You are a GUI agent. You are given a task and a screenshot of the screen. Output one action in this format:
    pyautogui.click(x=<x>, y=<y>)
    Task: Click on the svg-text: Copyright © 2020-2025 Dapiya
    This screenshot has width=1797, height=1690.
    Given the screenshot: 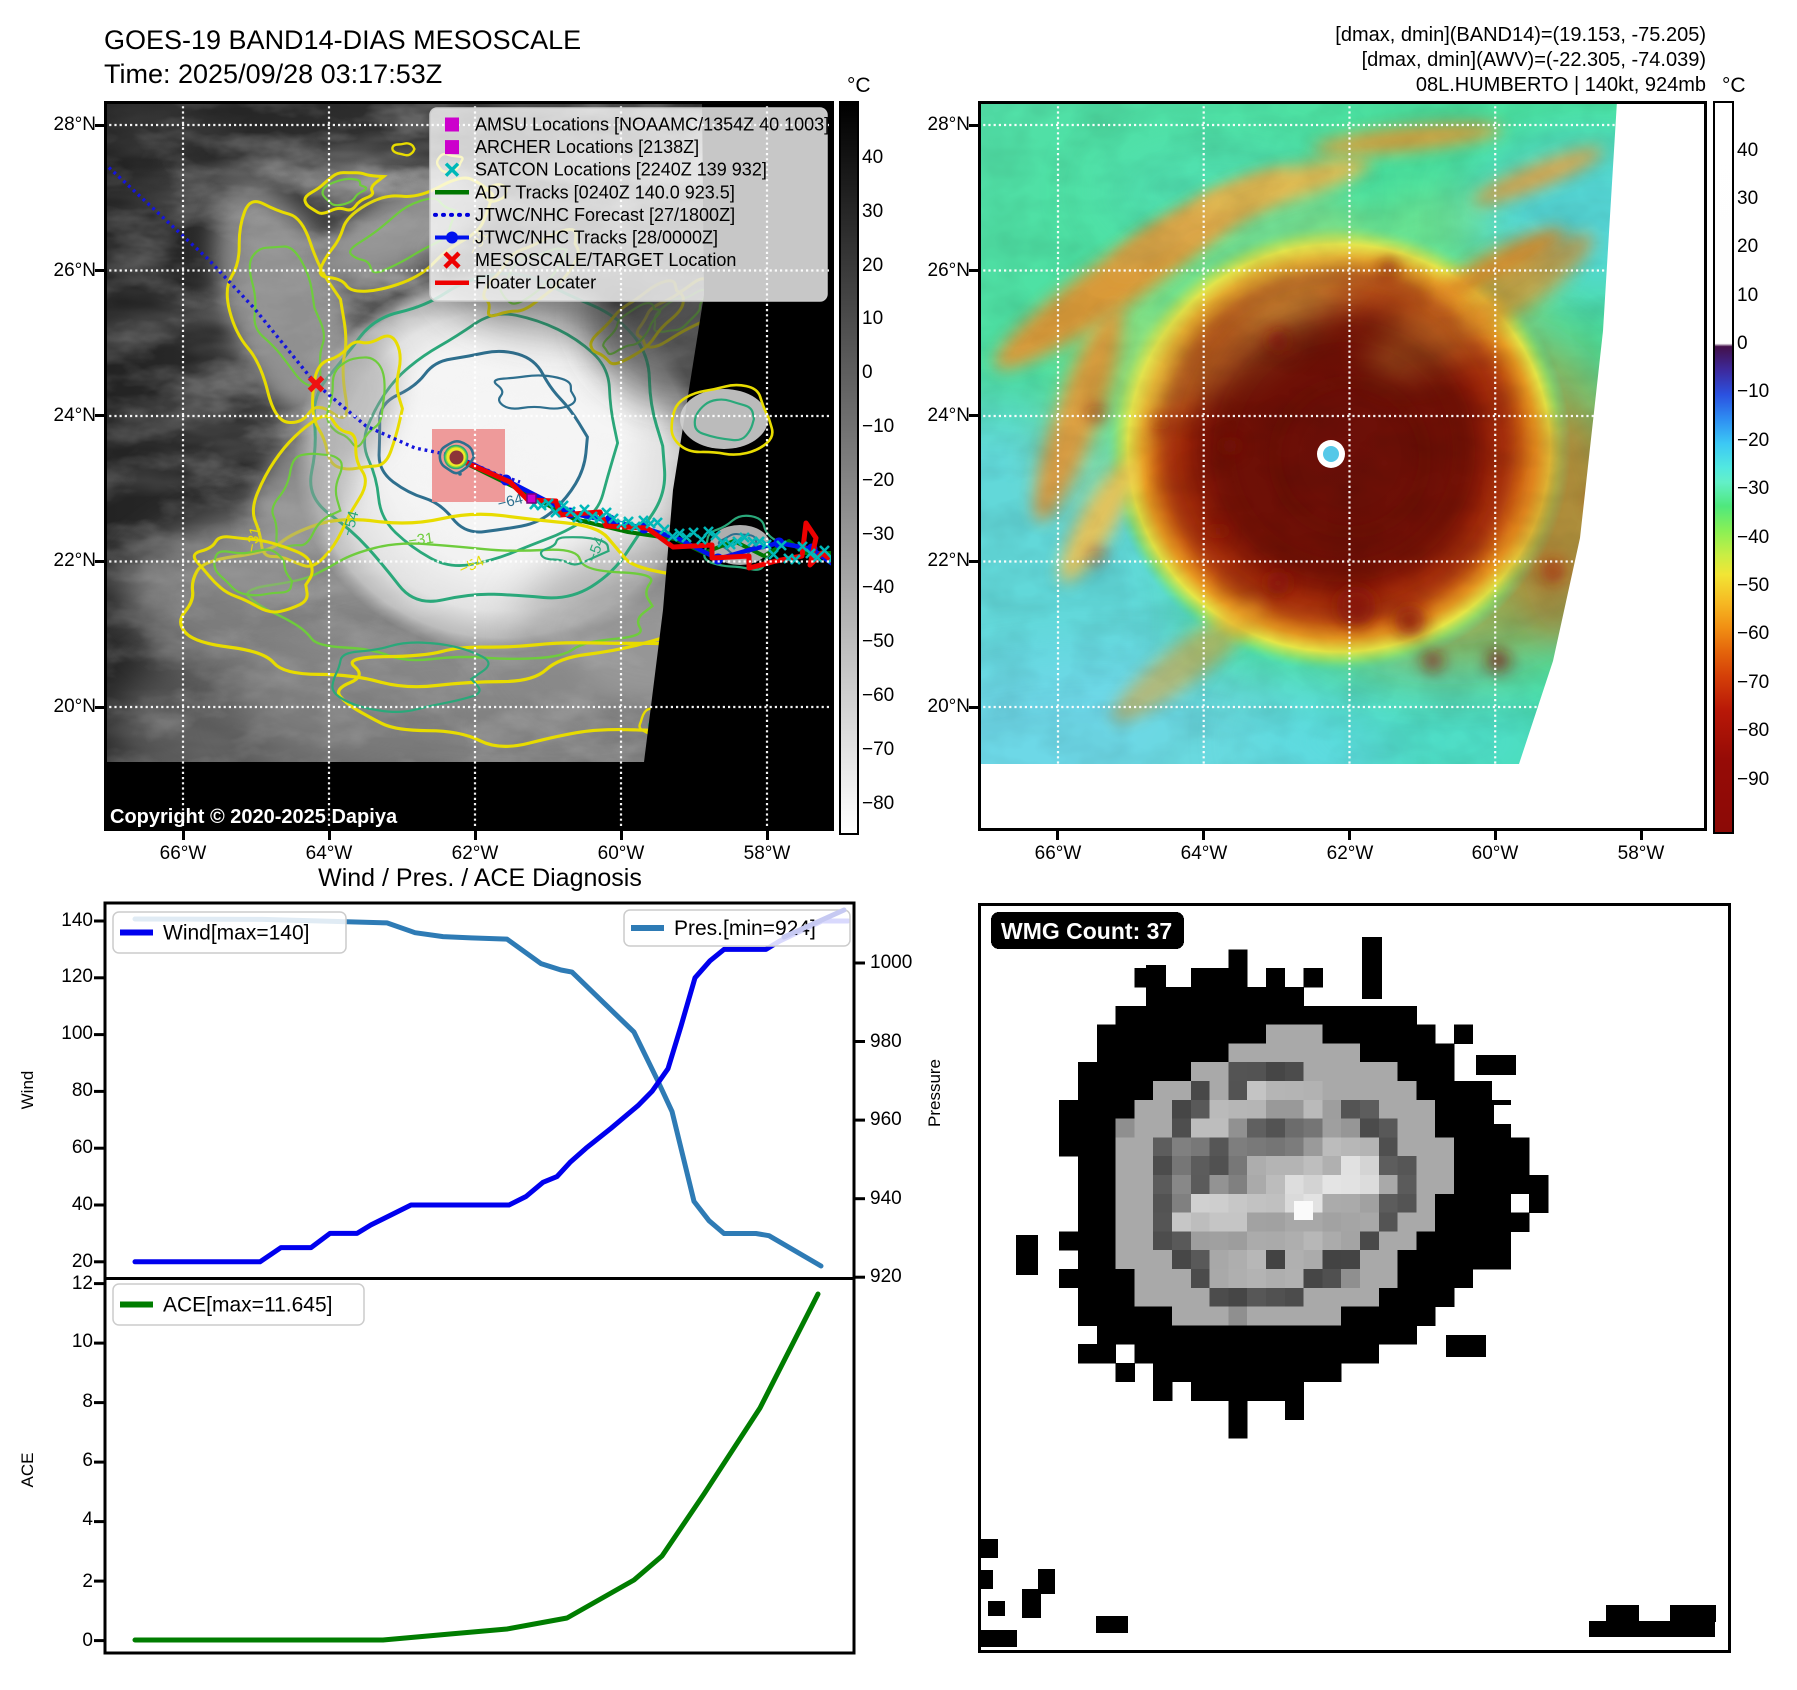 What is the action you would take?
    pyautogui.click(x=254, y=817)
    